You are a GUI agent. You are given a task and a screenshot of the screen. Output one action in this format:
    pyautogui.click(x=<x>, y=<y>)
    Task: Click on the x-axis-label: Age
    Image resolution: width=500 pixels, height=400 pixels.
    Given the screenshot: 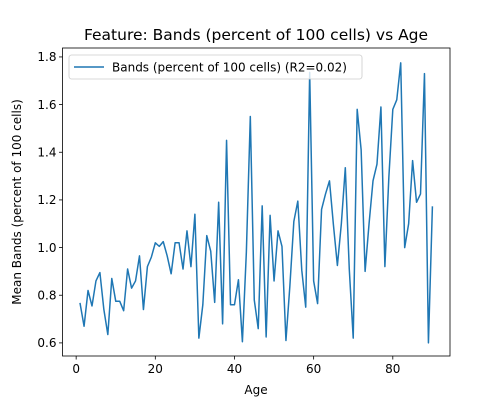 What is the action you would take?
    pyautogui.click(x=255, y=390)
    